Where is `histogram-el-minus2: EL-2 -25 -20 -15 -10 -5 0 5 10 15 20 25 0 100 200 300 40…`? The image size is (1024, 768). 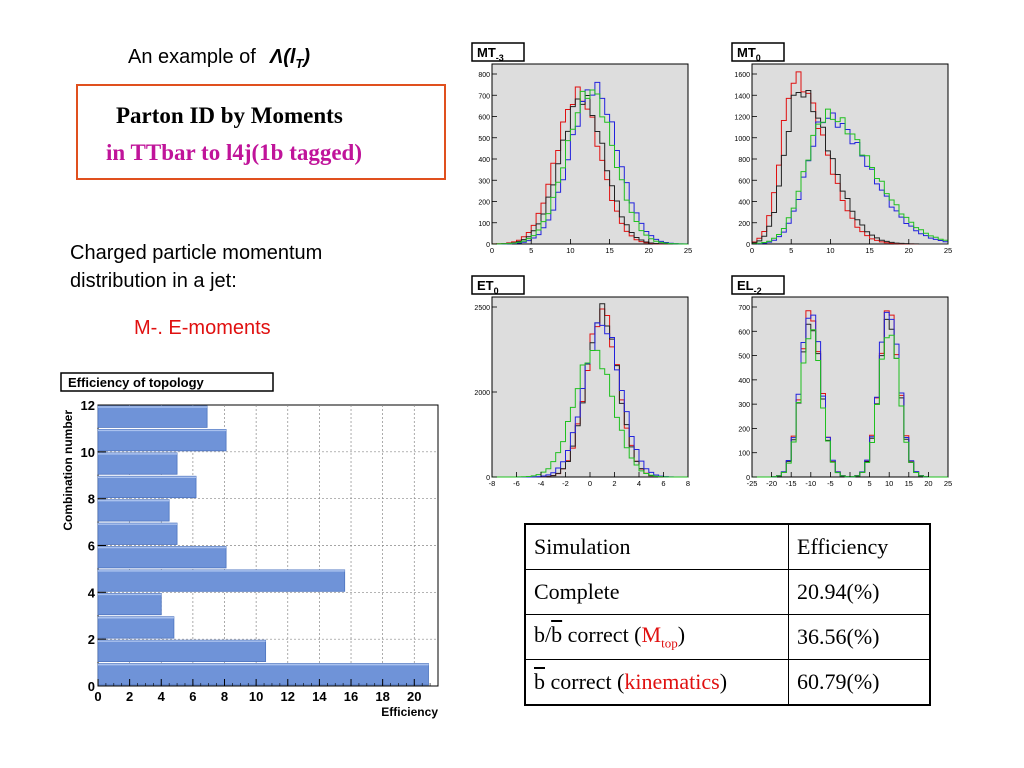 histogram-el-minus2: EL-2 -25 -20 -15 -10 -5 0 5 10 15 20 25 0 100 200 300 40… is located at coordinates (841, 383).